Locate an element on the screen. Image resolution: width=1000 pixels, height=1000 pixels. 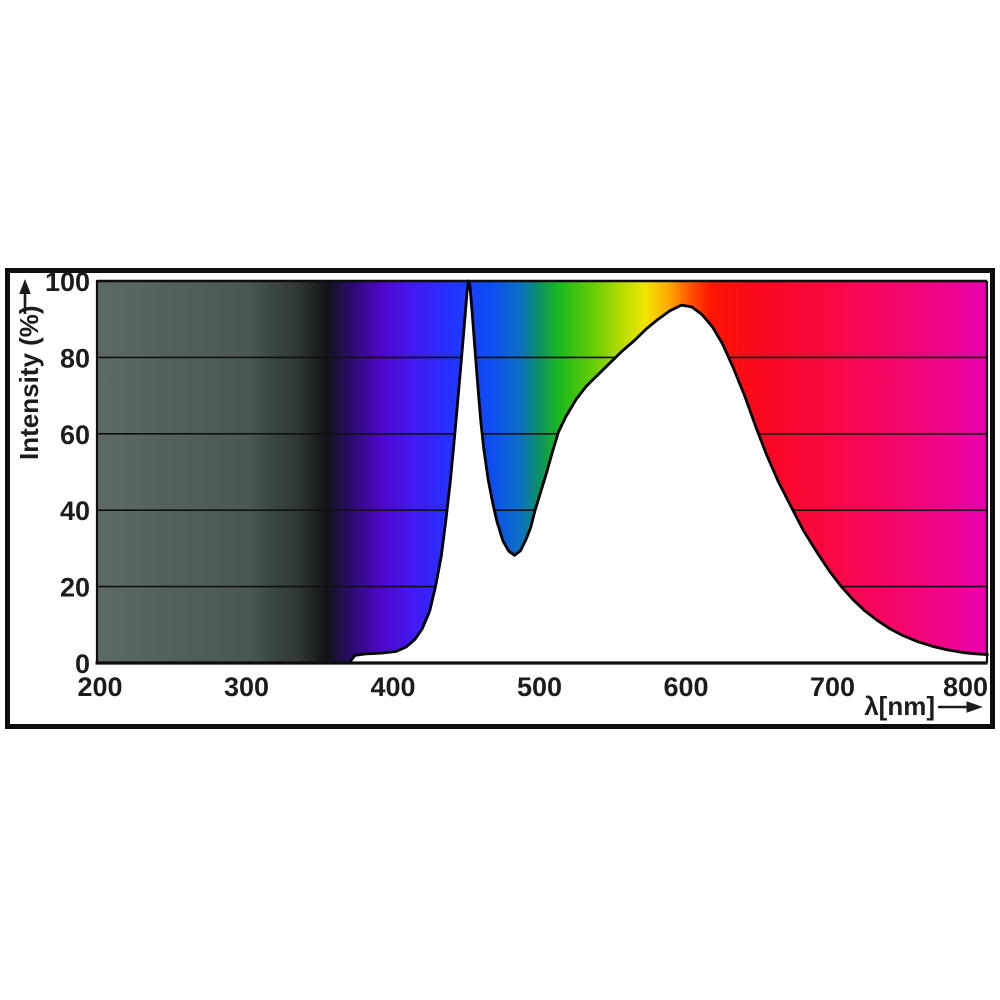
x-tick-label: 500 is located at coordinates (539, 687).